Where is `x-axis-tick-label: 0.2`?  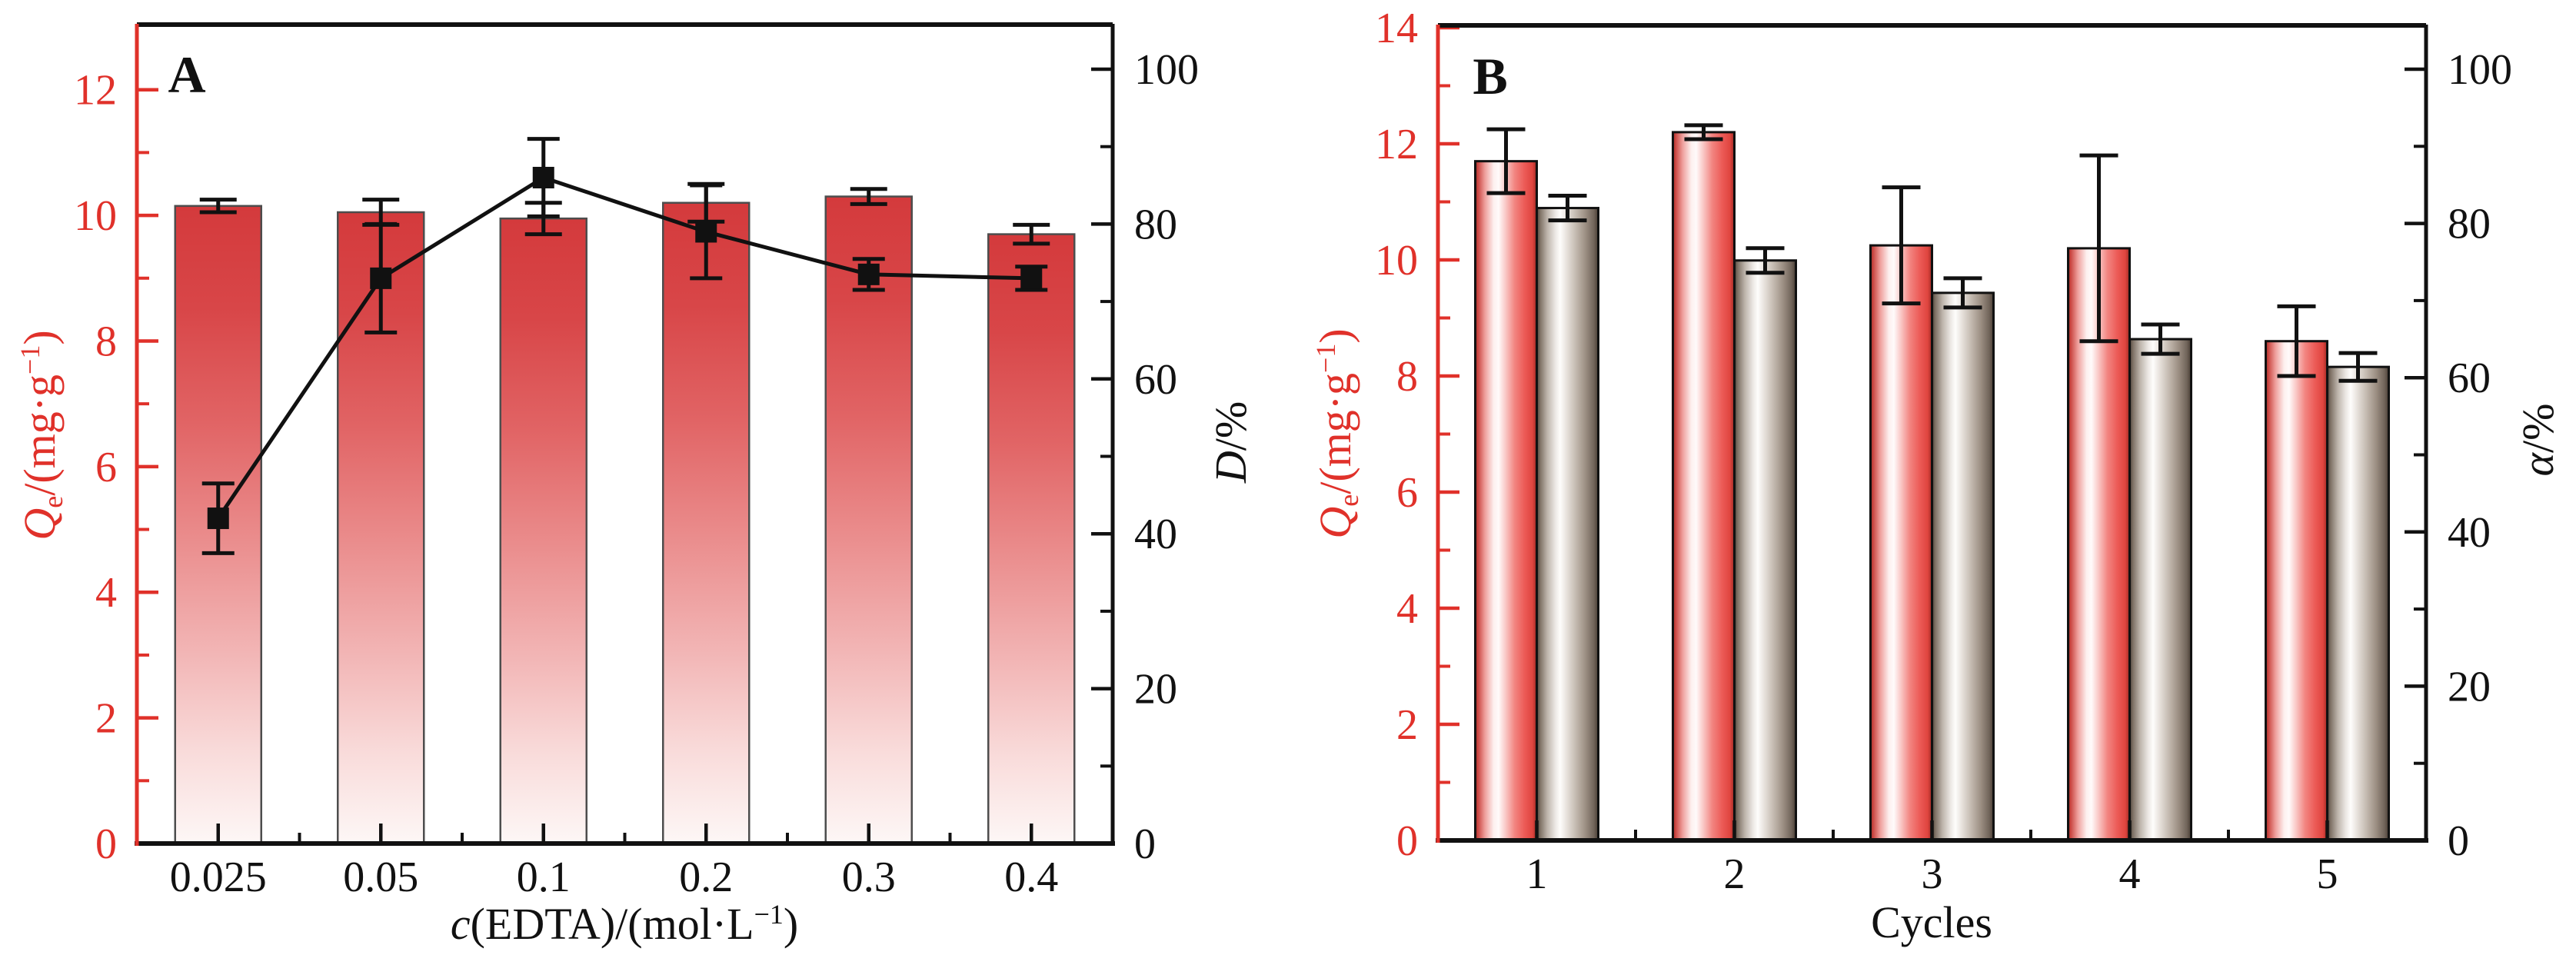 x-axis-tick-label: 0.2 is located at coordinates (706, 877).